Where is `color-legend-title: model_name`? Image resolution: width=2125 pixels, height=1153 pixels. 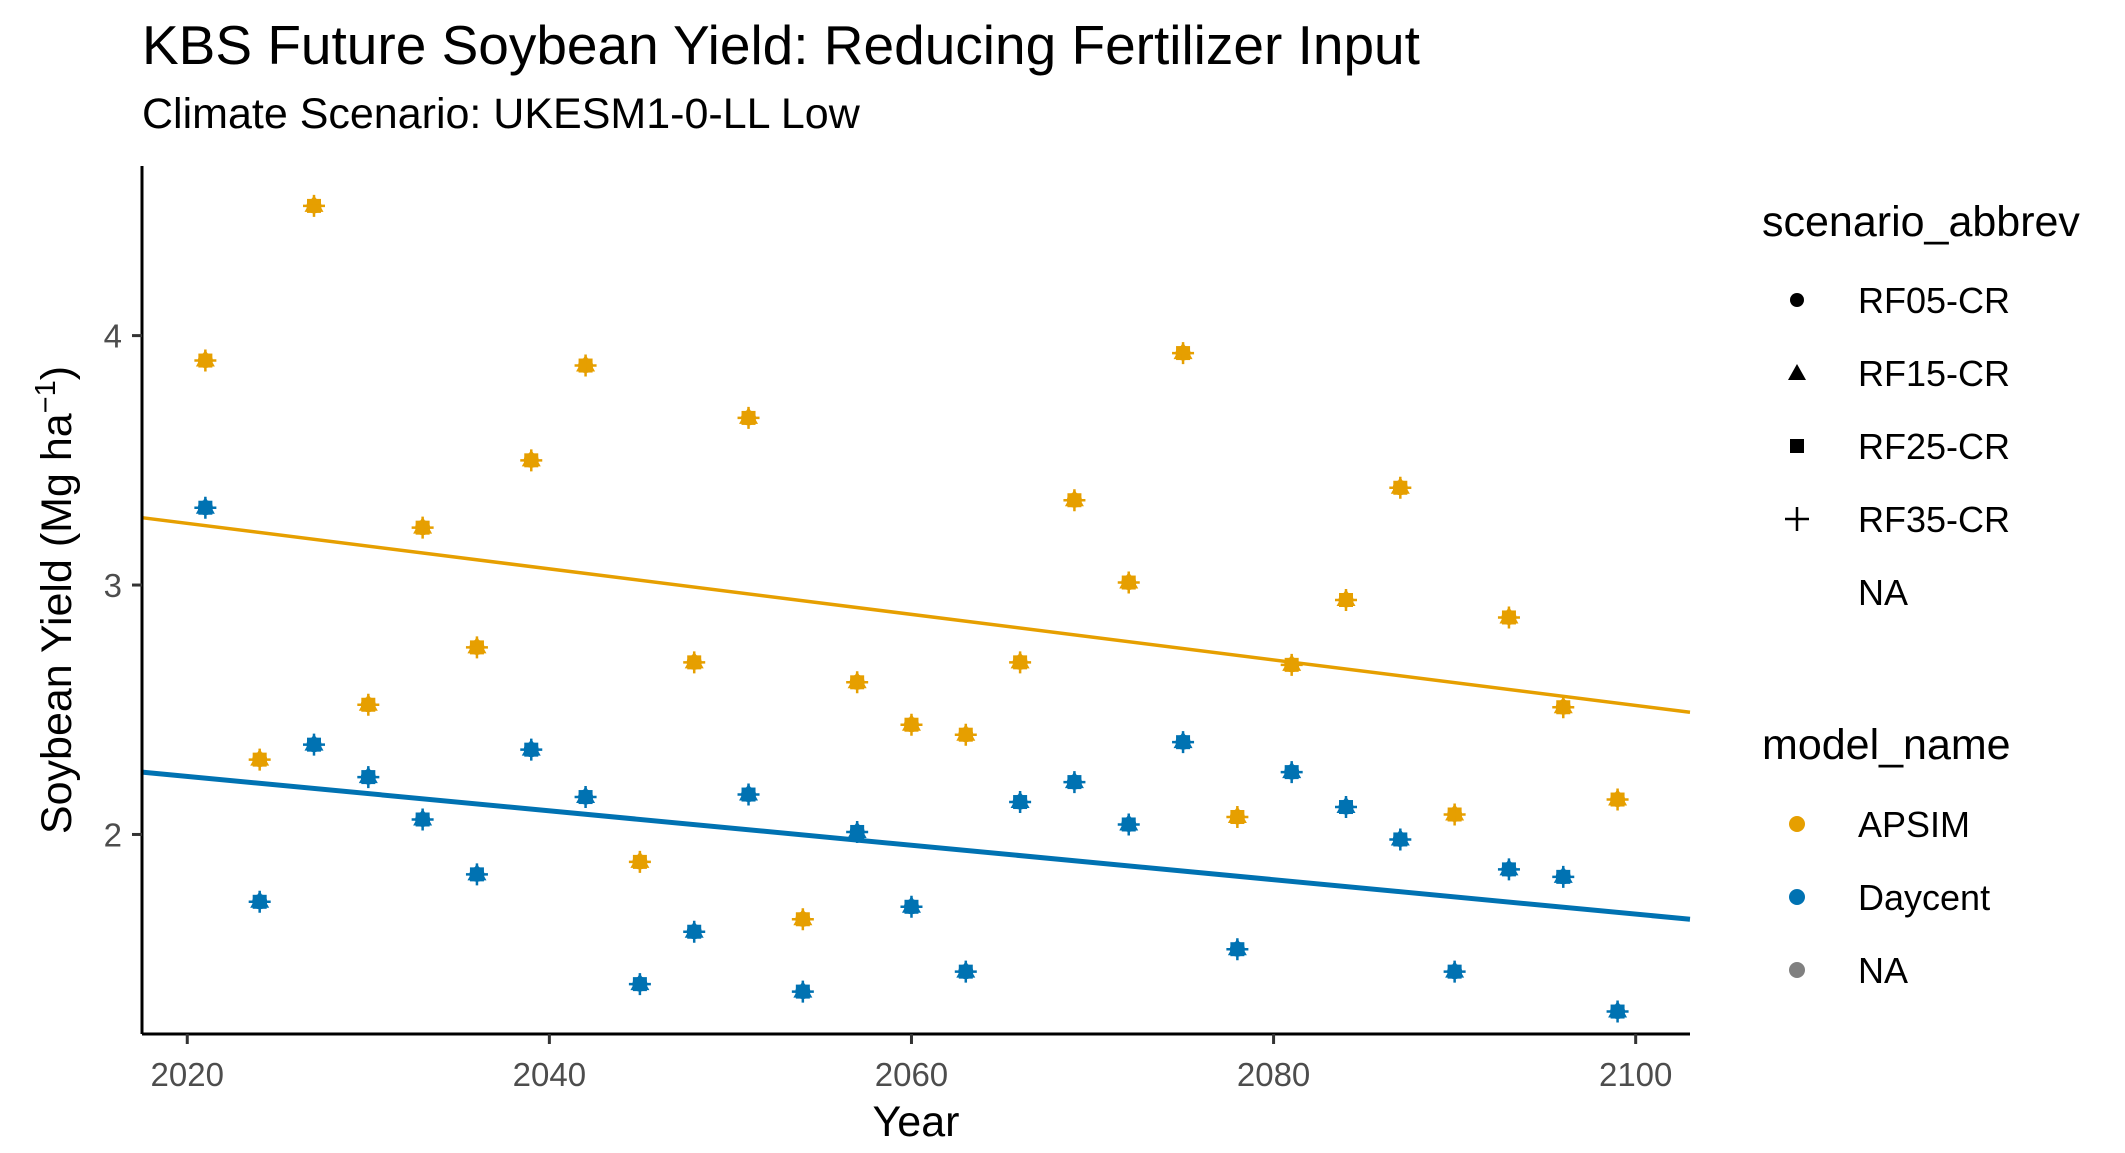 color-legend-title: model_name is located at coordinates (1886, 745).